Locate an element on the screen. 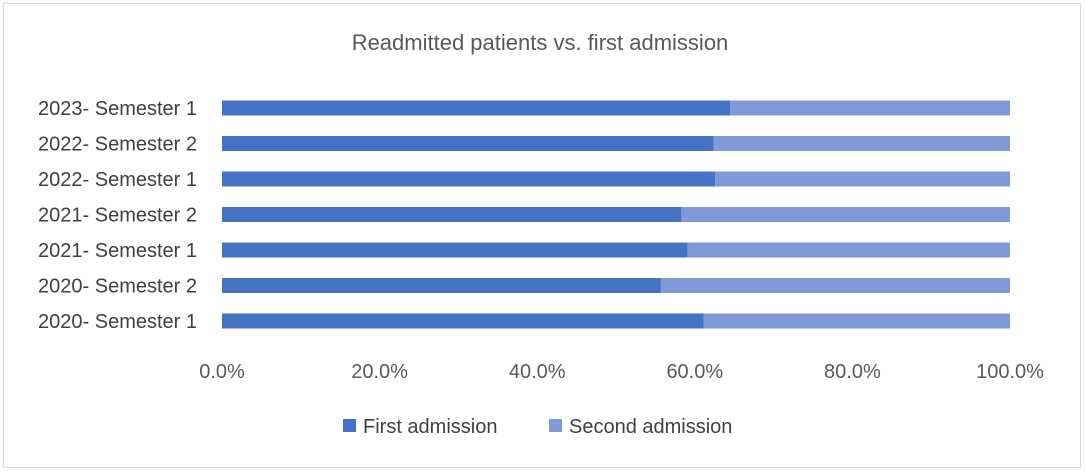 The width and height of the screenshot is (1086, 473). legend: First admission Second admission is located at coordinates (537, 427).